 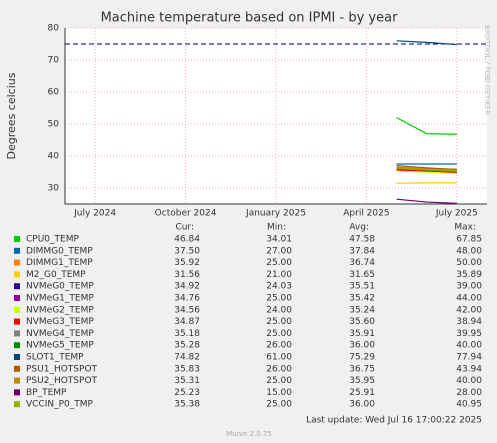 I want to click on legend-stat: 31.65, so click(x=362, y=275).